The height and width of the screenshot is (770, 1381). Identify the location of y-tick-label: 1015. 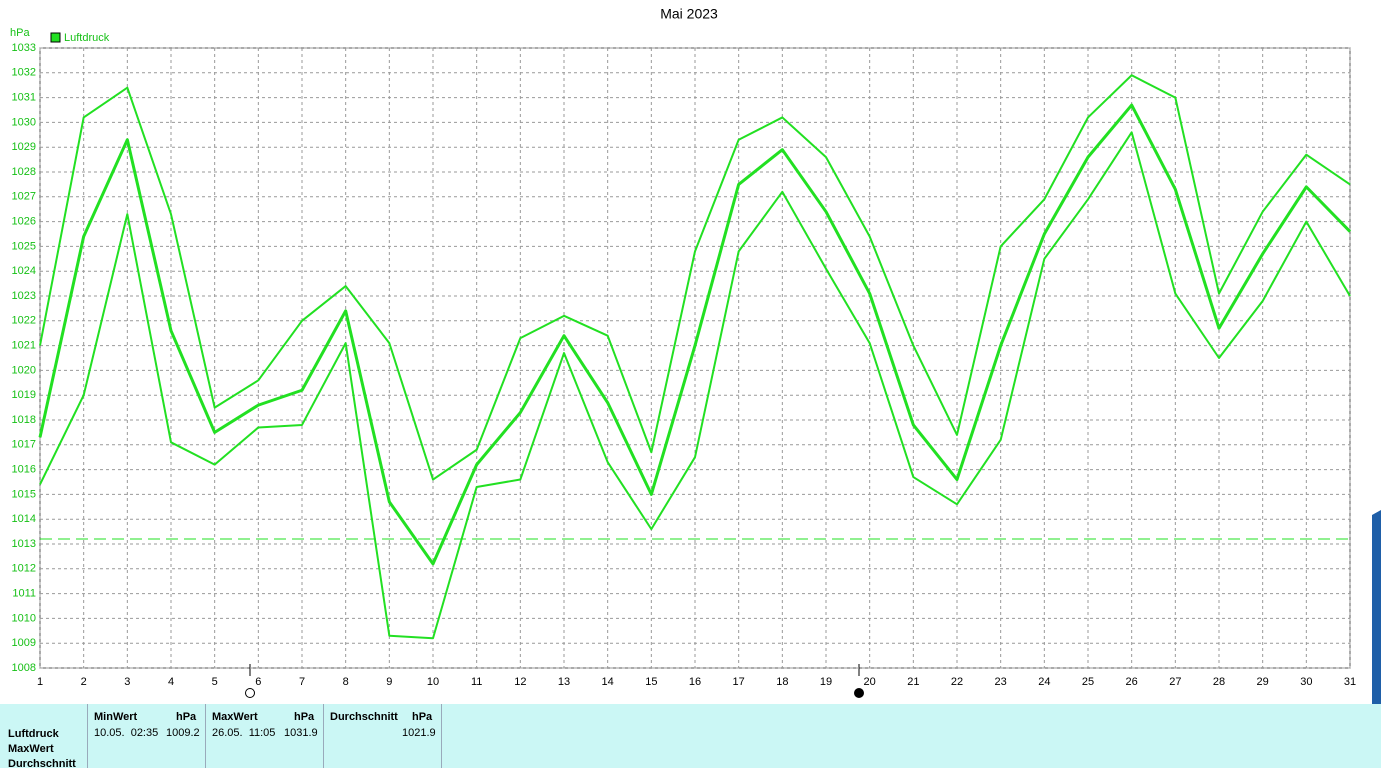
(24, 494).